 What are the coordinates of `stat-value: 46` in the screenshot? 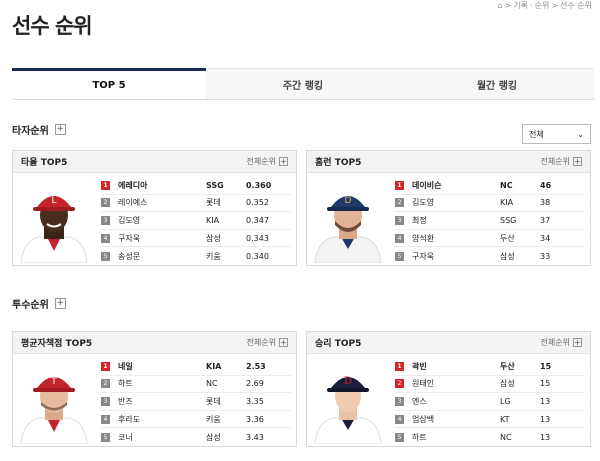 It's located at (546, 185).